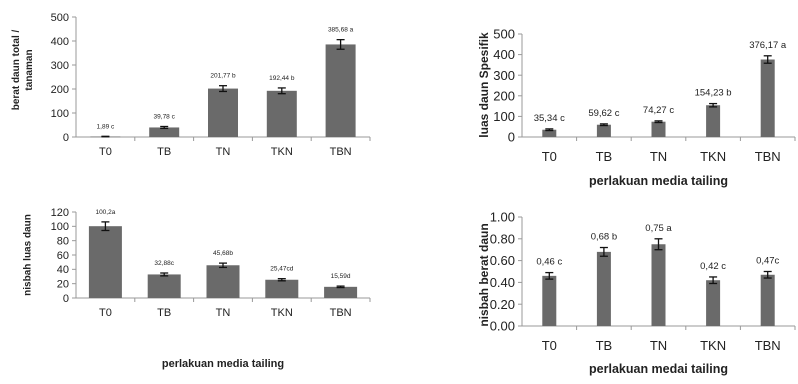 The image size is (798, 384). Describe the element at coordinates (282, 269) in the screenshot. I see `data-label: 25,47cd` at that location.